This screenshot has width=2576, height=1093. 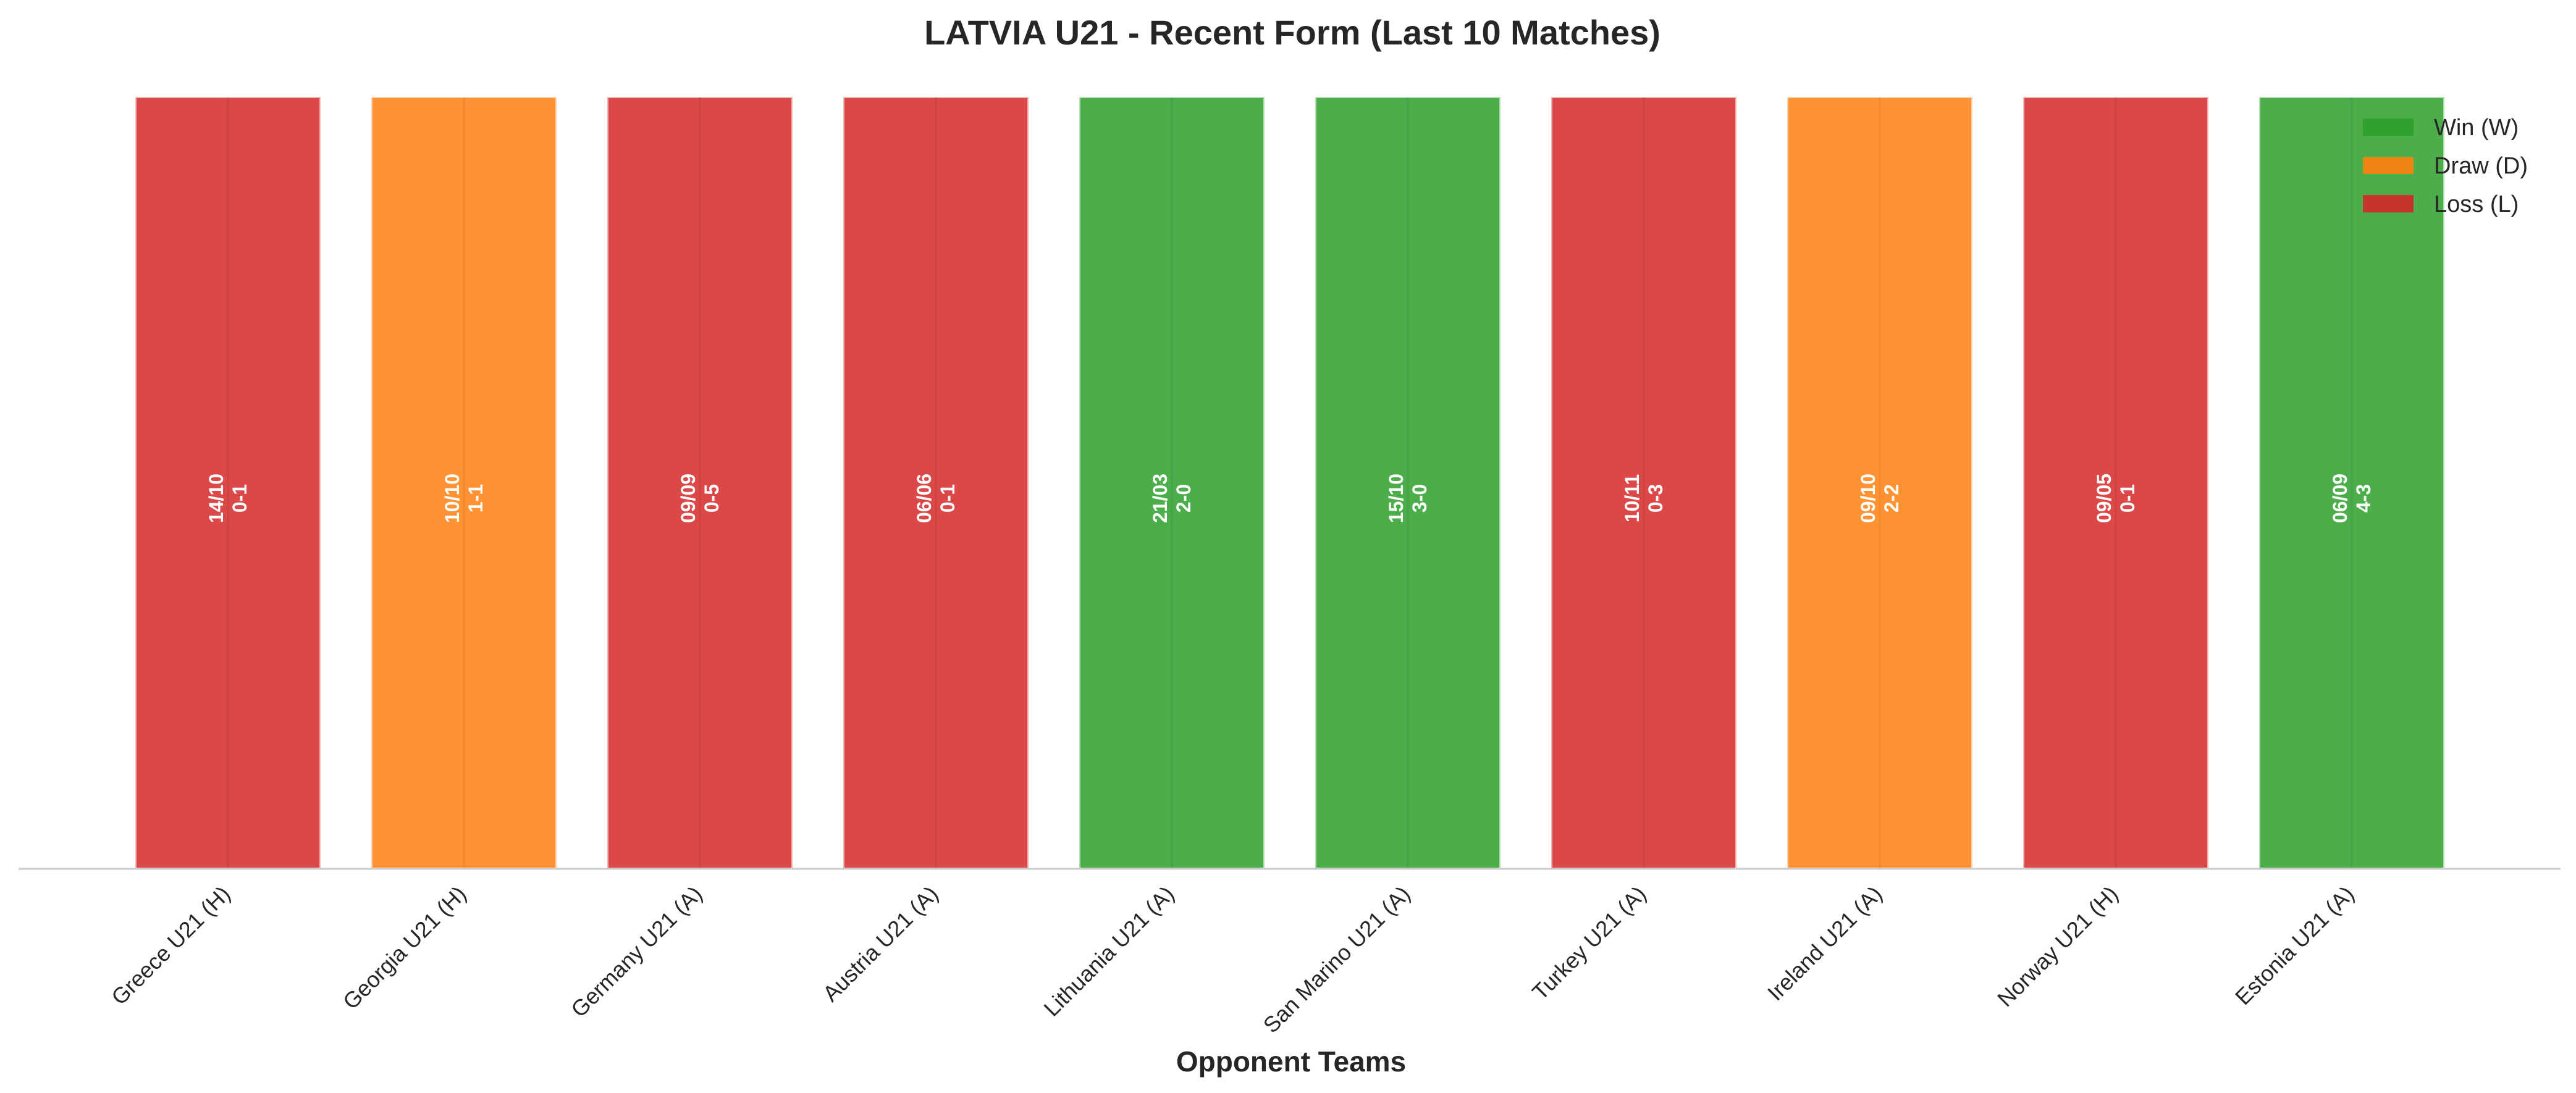 I want to click on x-tick-label: Estonia U21 (A), so click(x=2294, y=945).